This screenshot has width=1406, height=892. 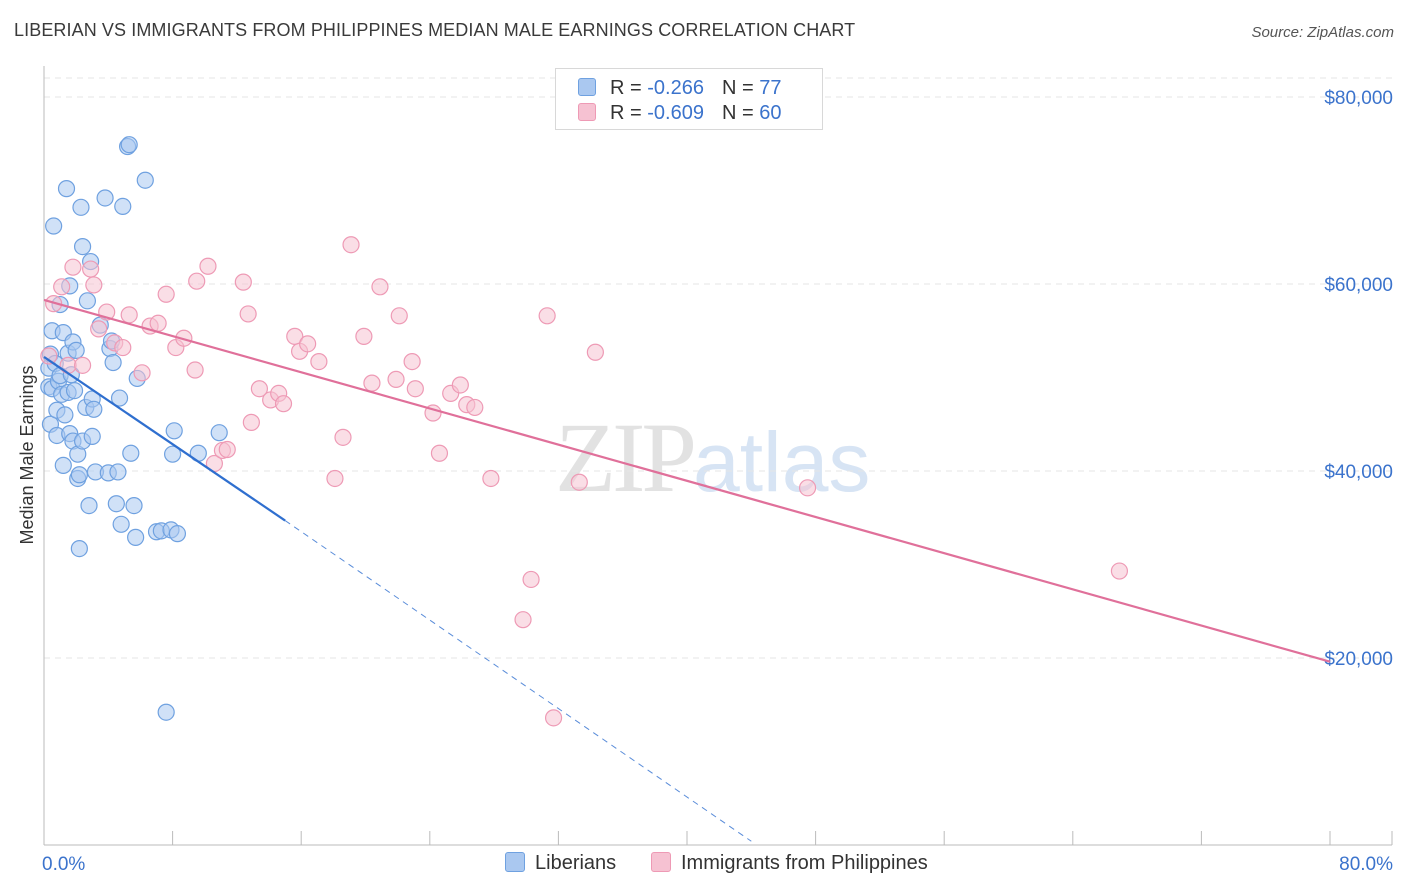 What do you see at coordinates (661, 862) in the screenshot?
I see `legend-swatch-philippines` at bounding box center [661, 862].